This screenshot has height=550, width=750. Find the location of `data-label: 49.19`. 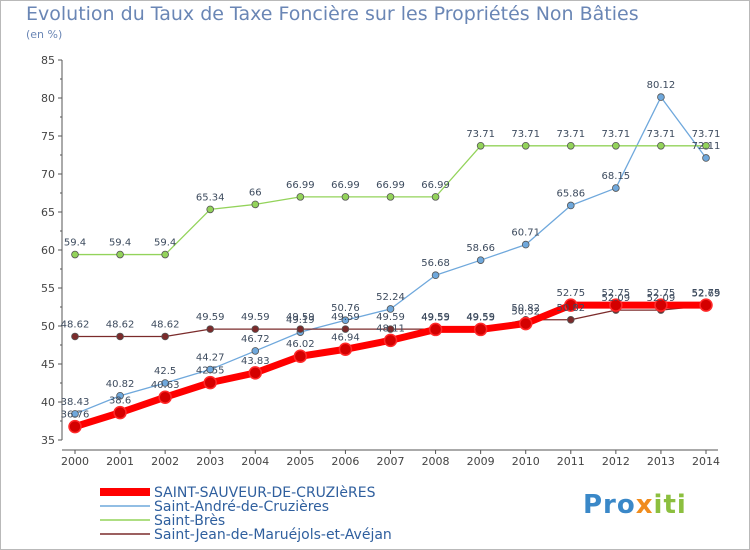

data-label: 49.19 is located at coordinates (300, 320).